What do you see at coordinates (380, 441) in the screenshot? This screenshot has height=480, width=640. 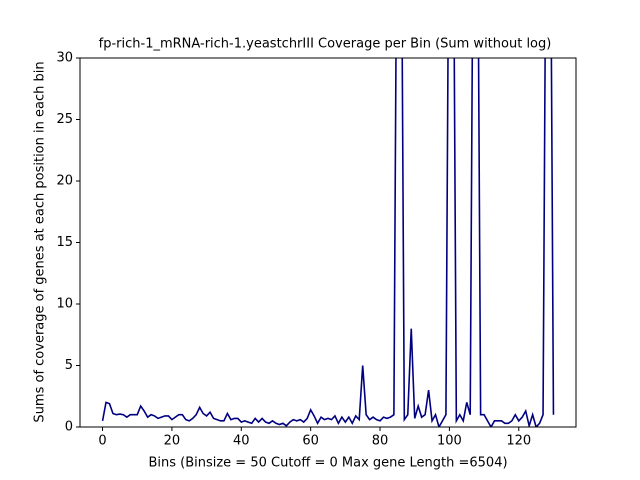 I see `x-tick-label: 80` at bounding box center [380, 441].